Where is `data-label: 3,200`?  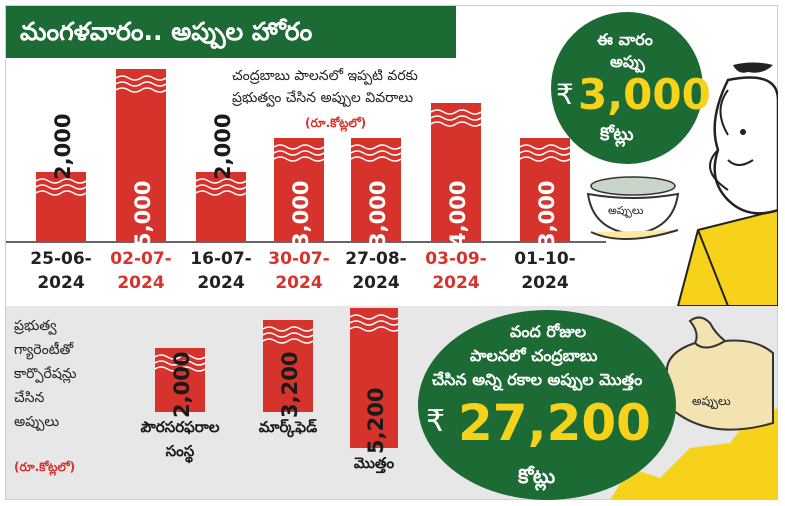
data-label: 3,200 is located at coordinates (289, 384).